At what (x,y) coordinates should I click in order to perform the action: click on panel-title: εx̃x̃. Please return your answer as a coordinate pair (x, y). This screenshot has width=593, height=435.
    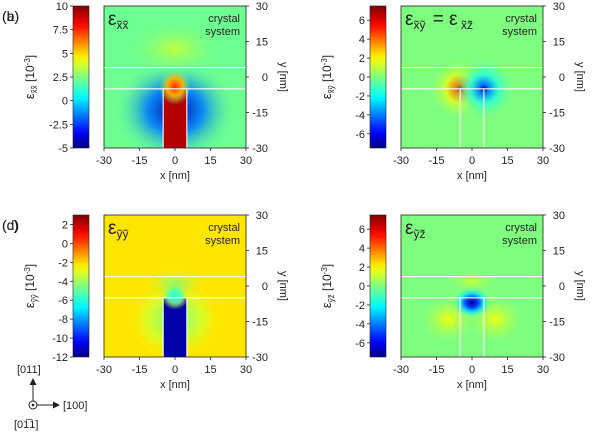
    Looking at the image, I should click on (118, 20).